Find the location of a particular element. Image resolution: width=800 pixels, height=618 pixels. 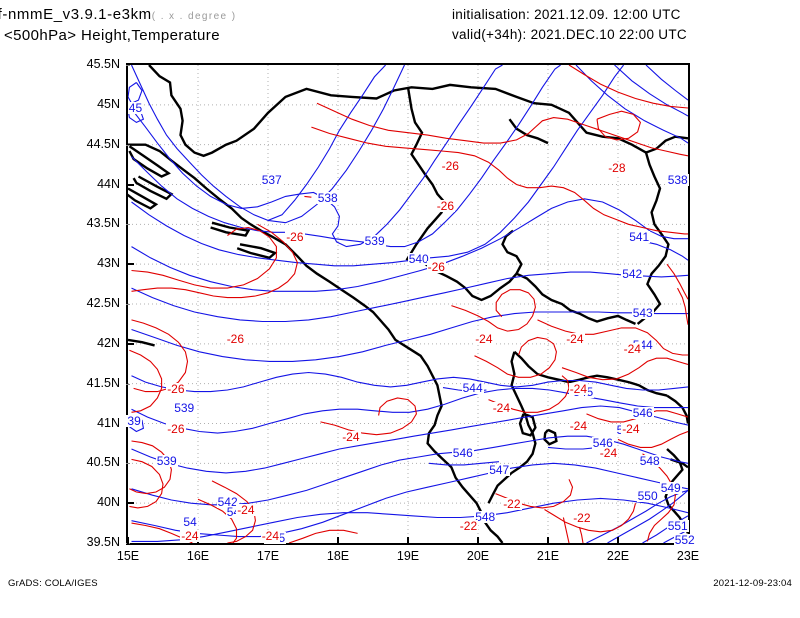

height-contour-label: 550 is located at coordinates (647, 495).